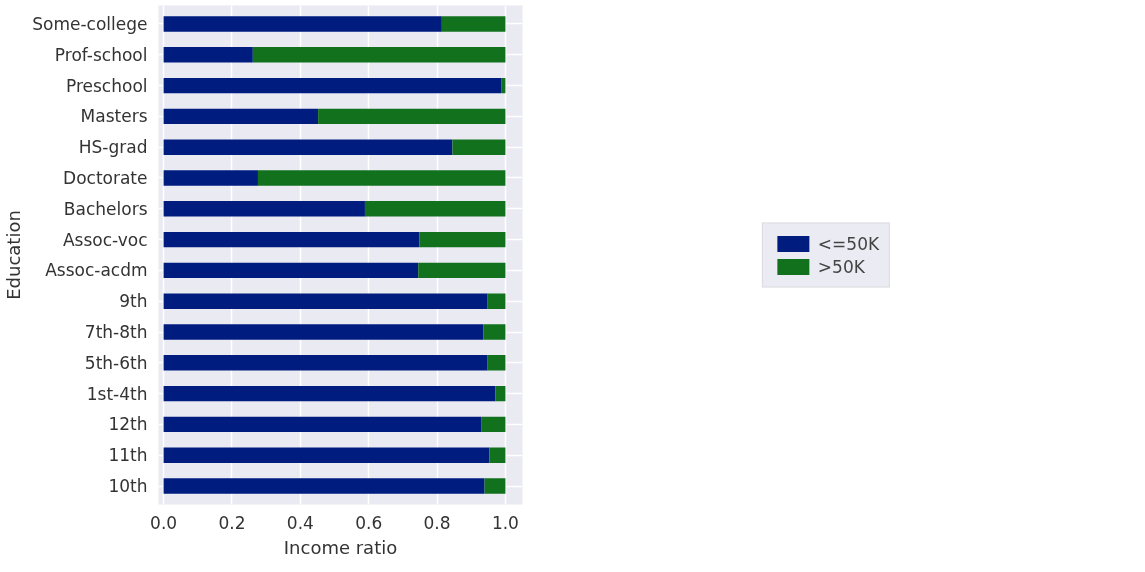  What do you see at coordinates (90, 23) in the screenshot?
I see `y-tick-label: Some-college` at bounding box center [90, 23].